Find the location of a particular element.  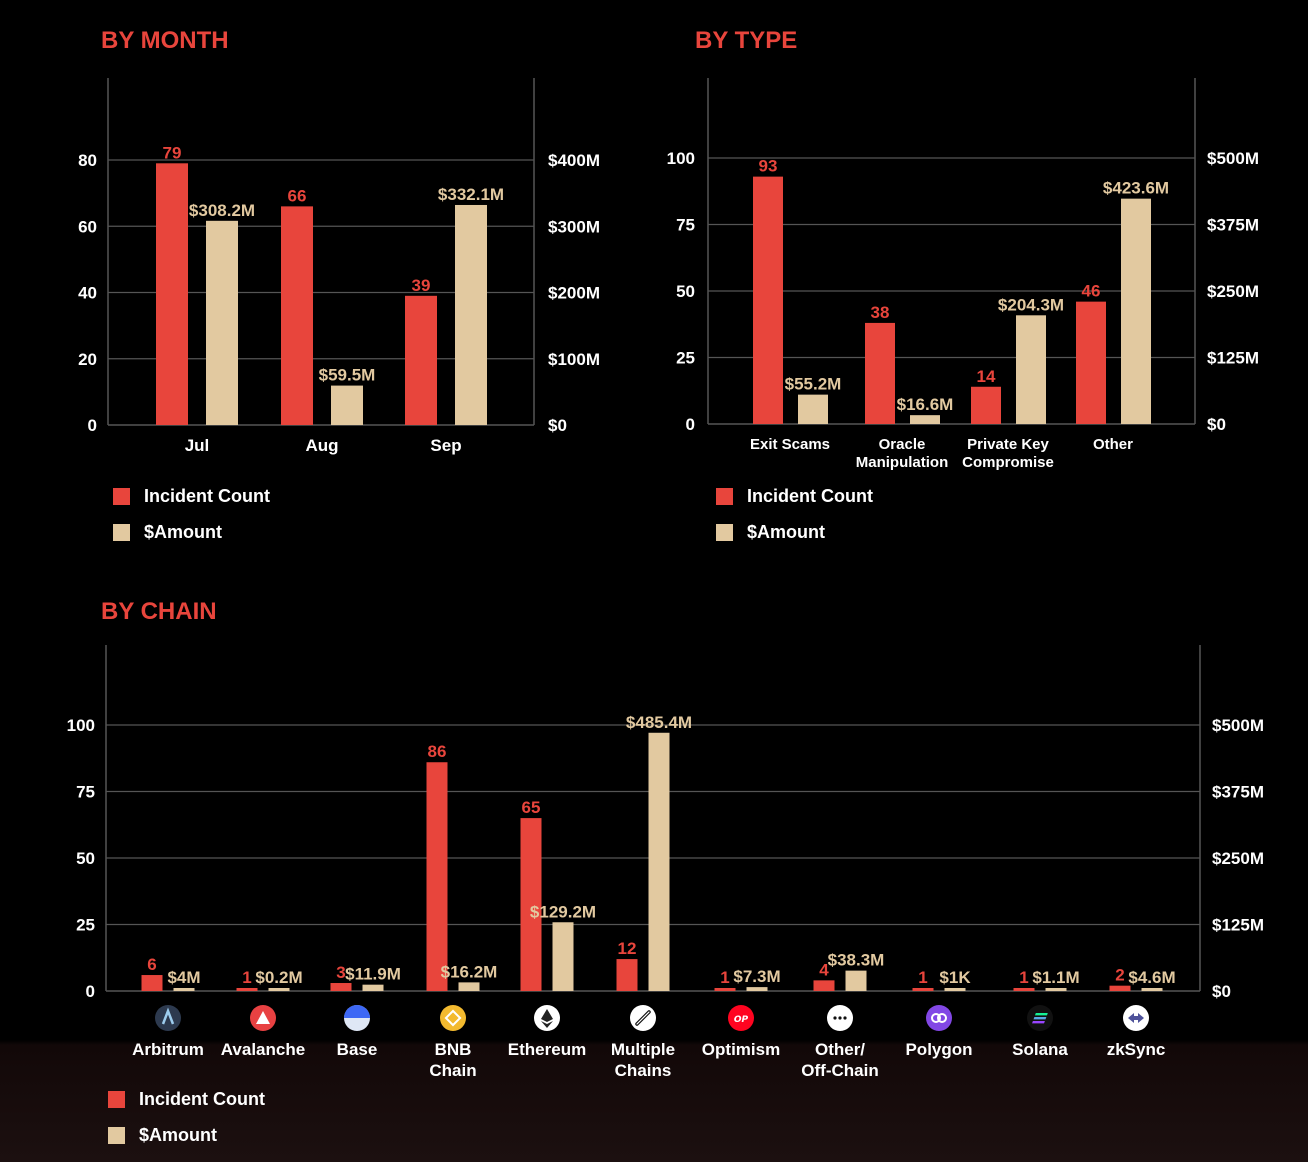

left-tick-label: 20 is located at coordinates (87, 359).